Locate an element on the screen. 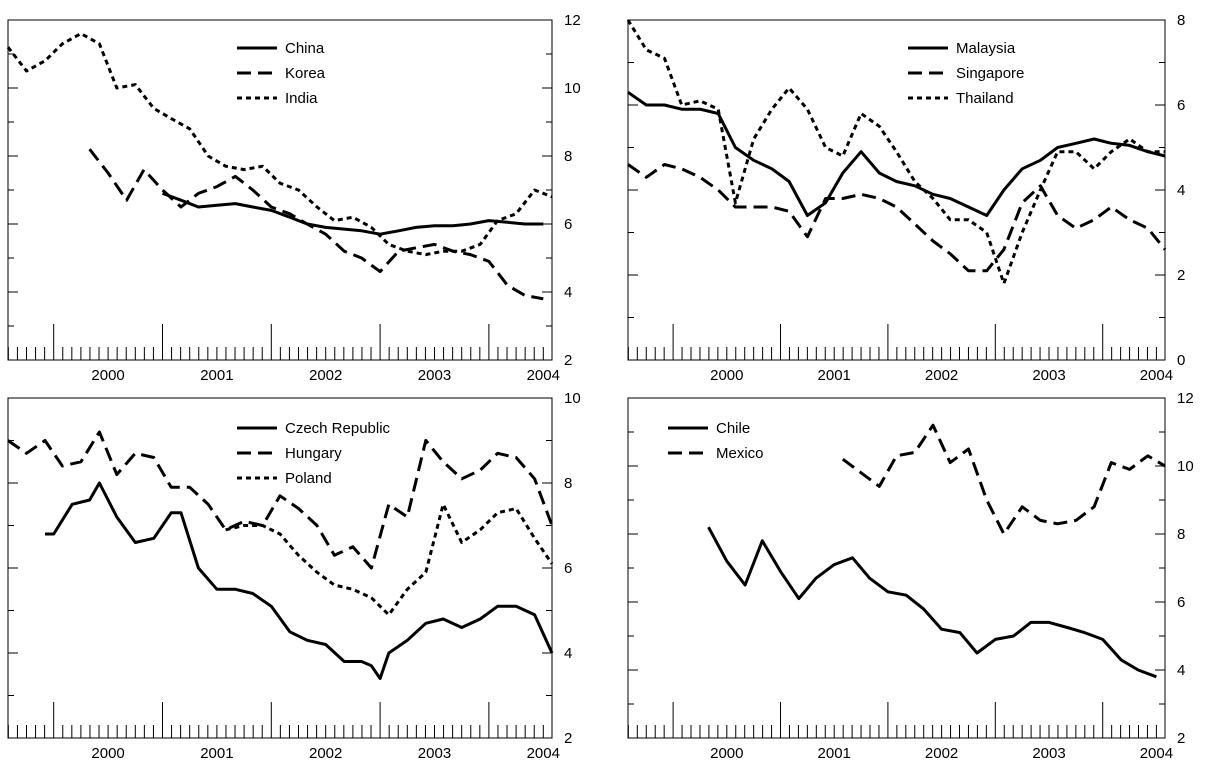 This screenshot has height=762, width=1205. legend-label: Chile is located at coordinates (733, 428).